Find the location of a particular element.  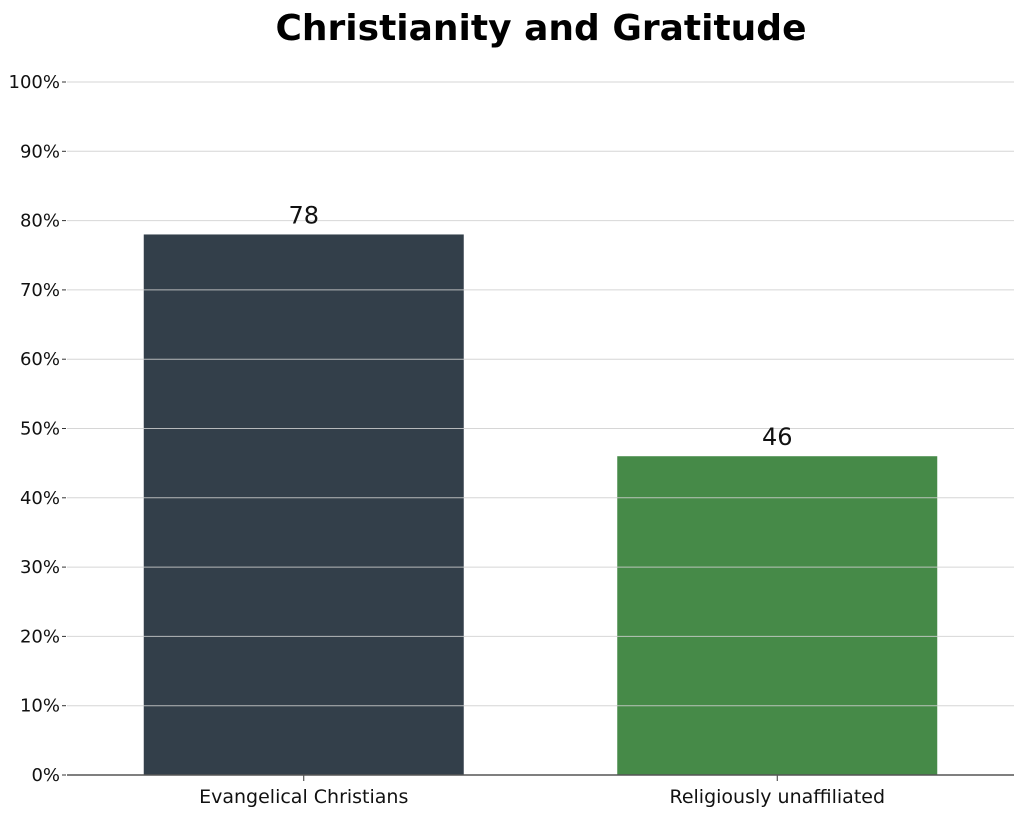

x-tick-label: Religiously unaffiliated is located at coordinates (777, 797).